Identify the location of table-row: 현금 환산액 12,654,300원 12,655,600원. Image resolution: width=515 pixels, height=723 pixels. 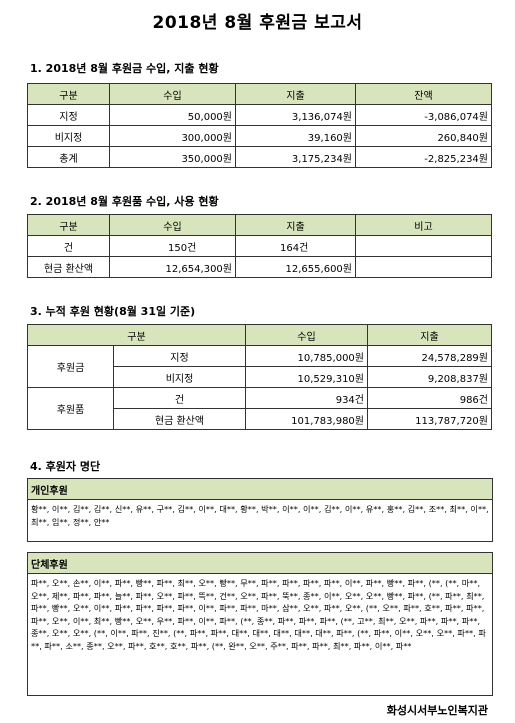
(259, 267).